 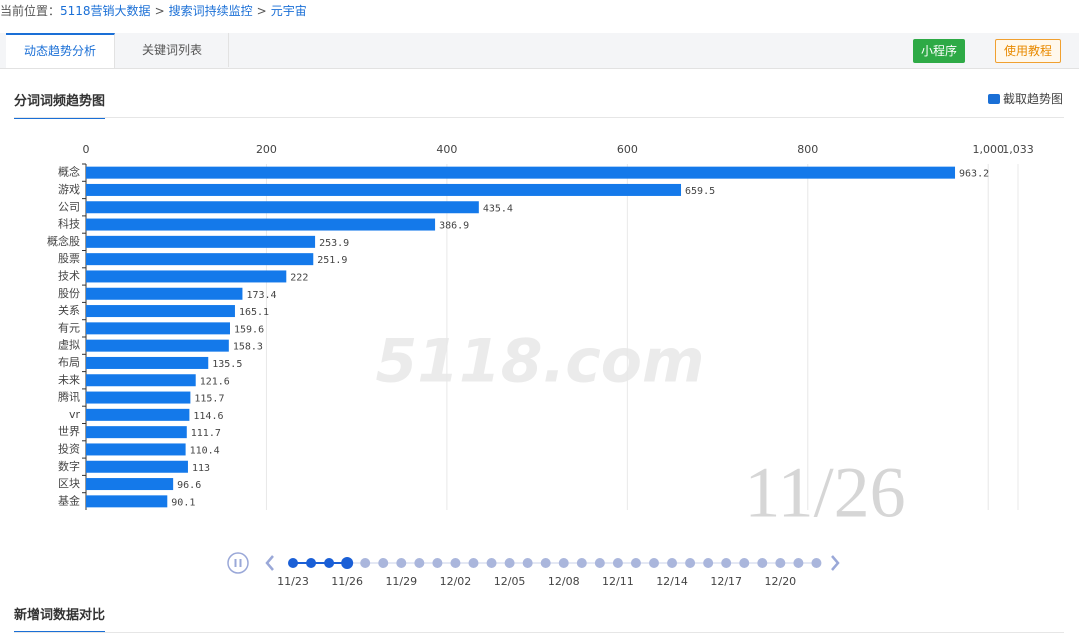 I want to click on y-tick-label: 区块, so click(x=69, y=483).